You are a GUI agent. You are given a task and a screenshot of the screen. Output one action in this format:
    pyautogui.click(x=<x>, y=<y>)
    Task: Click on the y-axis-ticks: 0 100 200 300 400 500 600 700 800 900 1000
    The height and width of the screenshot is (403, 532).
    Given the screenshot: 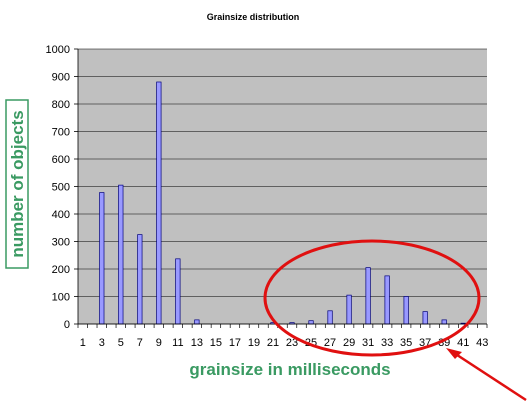 What is the action you would take?
    pyautogui.click(x=62, y=187)
    